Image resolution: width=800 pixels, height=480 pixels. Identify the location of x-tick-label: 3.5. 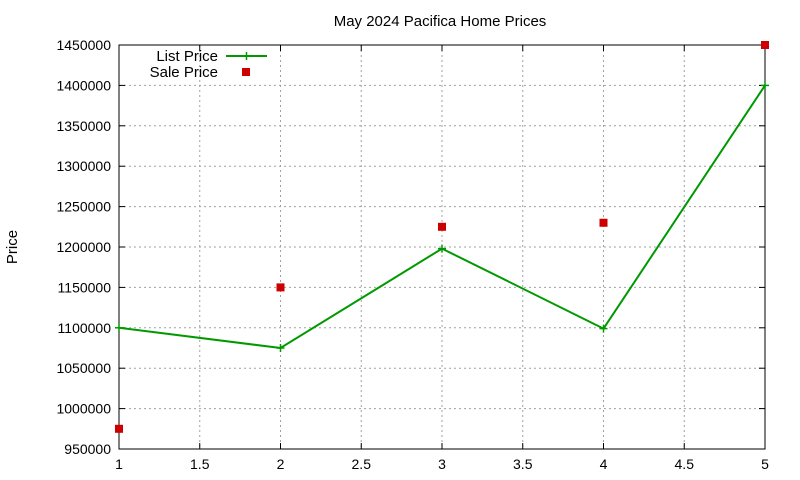
(523, 464).